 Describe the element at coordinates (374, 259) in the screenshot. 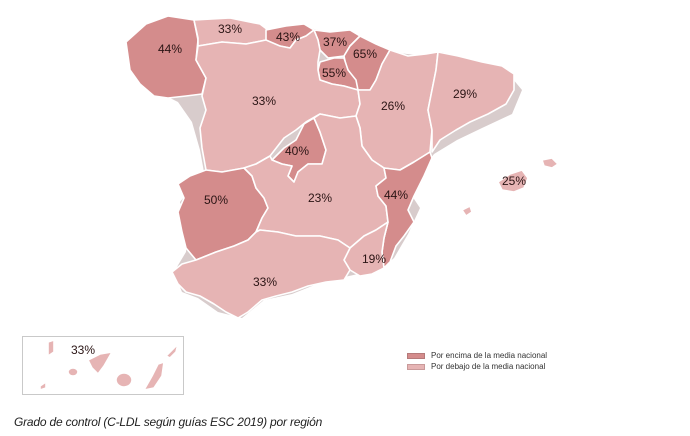

I see `label-murcia: 19%` at that location.